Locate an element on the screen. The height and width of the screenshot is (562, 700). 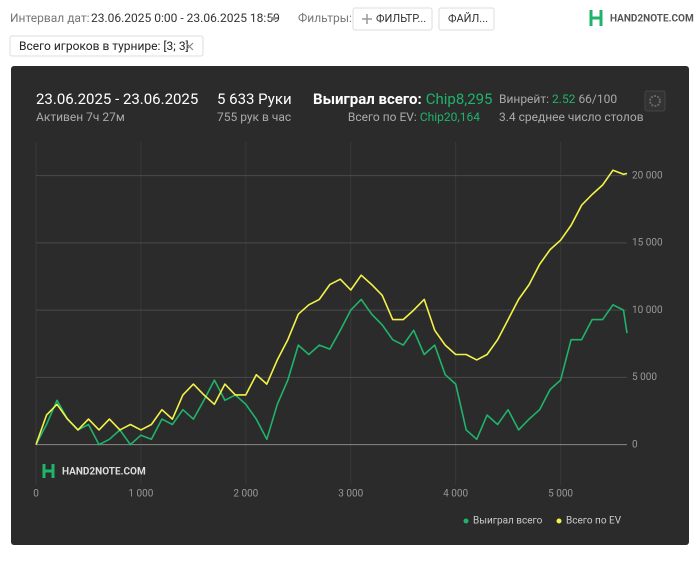
watermark: HAND2NOTE.COM is located at coordinates (104, 472).